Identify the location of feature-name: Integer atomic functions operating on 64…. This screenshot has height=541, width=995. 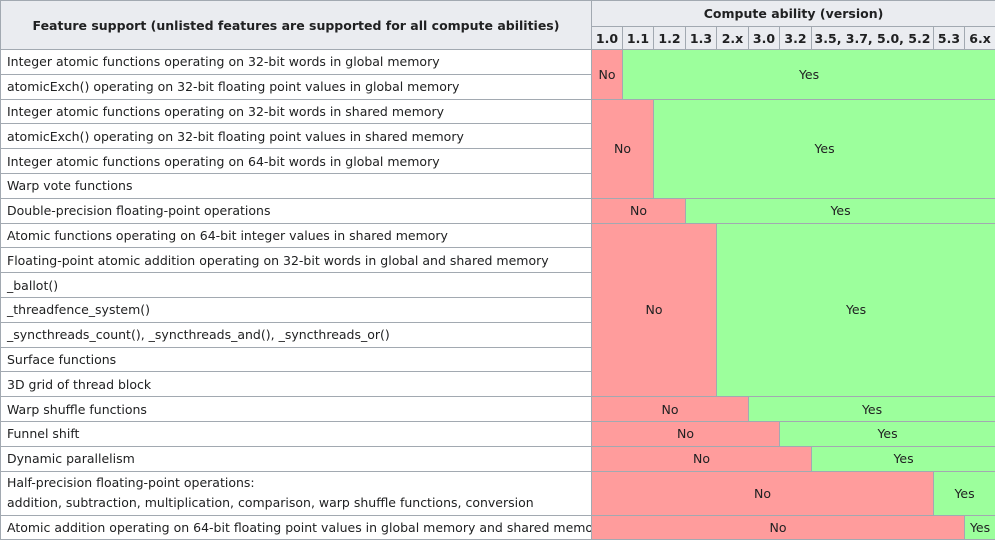
(296, 161).